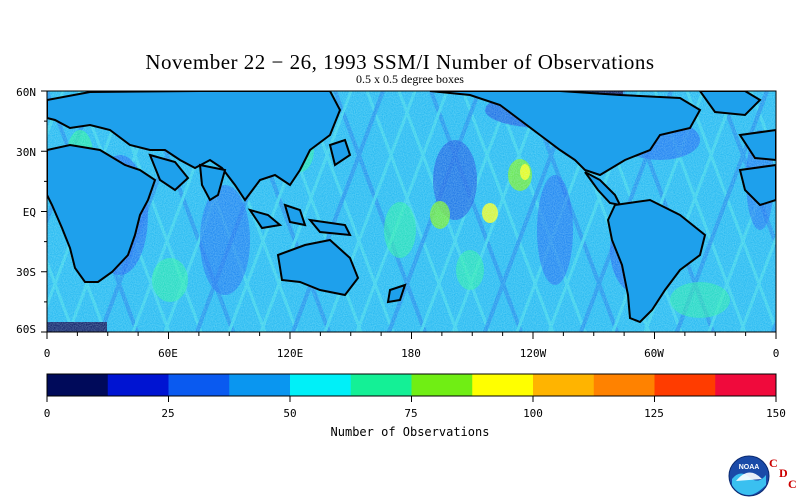 This screenshot has width=800, height=500. I want to click on noaa-logo-text: NOAA, so click(749, 467).